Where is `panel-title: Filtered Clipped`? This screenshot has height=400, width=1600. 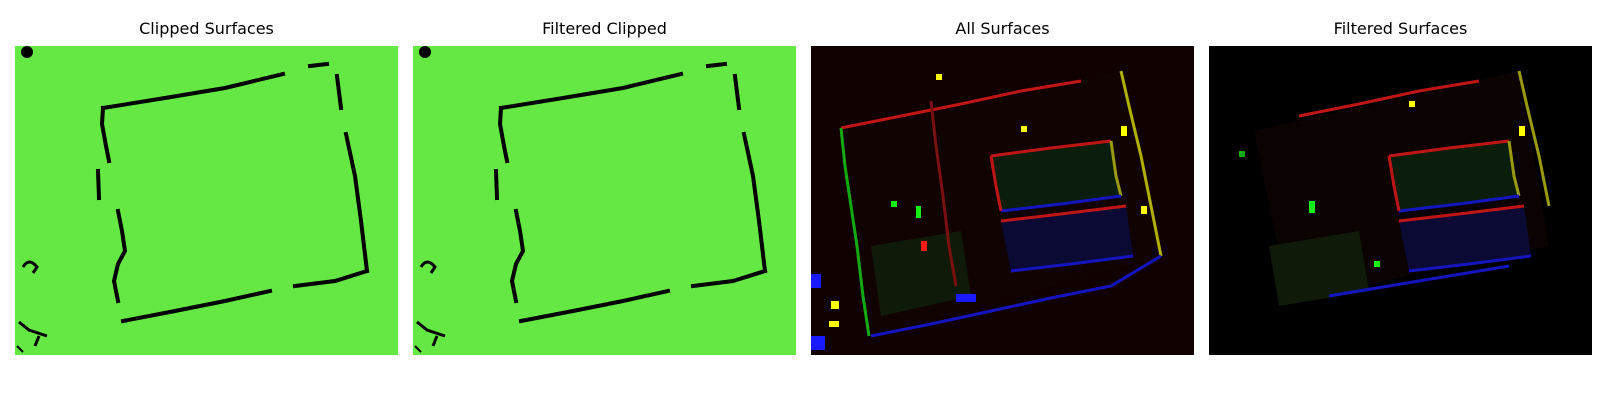
panel-title: Filtered Clipped is located at coordinates (604, 28).